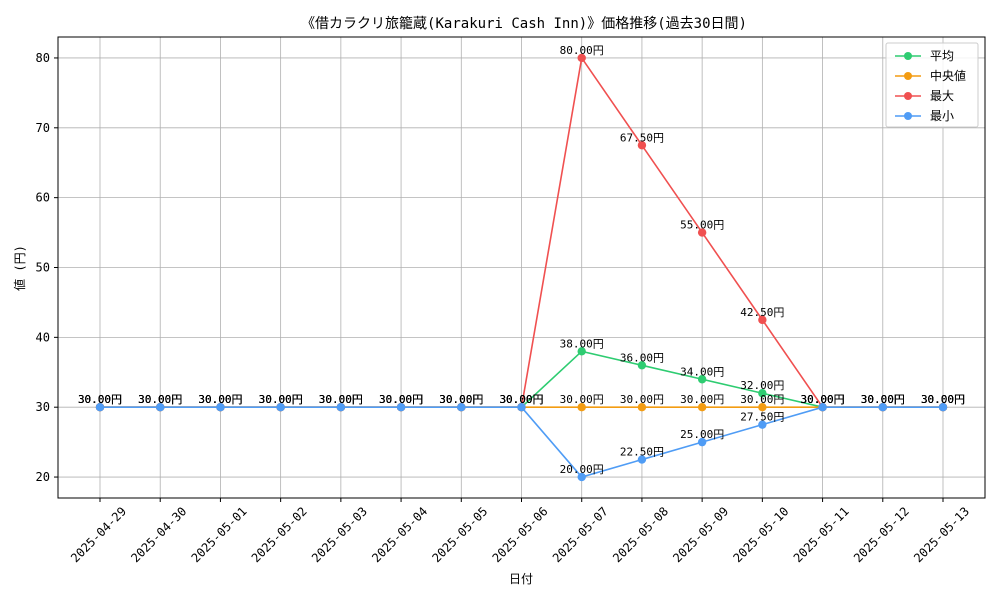 This screenshot has width=1000, height=600. Describe the element at coordinates (19, 268) in the screenshot. I see `y-axis-label: 値 (円)` at that location.